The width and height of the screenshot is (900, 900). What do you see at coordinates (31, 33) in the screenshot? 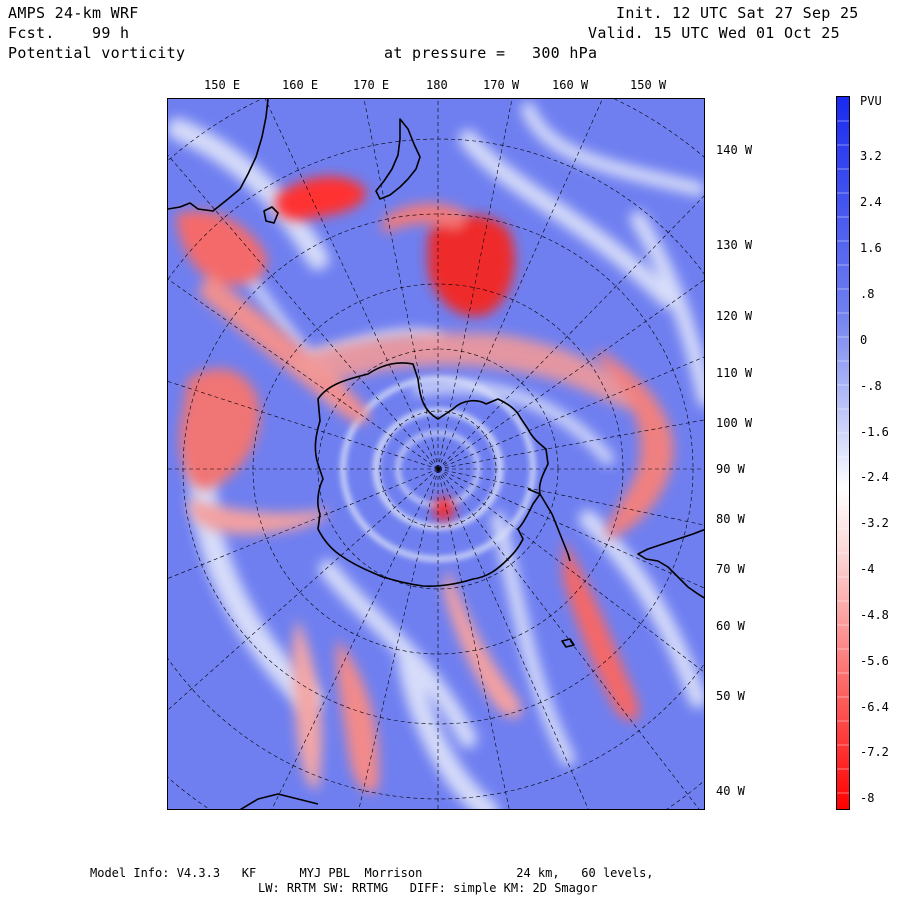
I see `forecast-label: Fcst.` at bounding box center [31, 33].